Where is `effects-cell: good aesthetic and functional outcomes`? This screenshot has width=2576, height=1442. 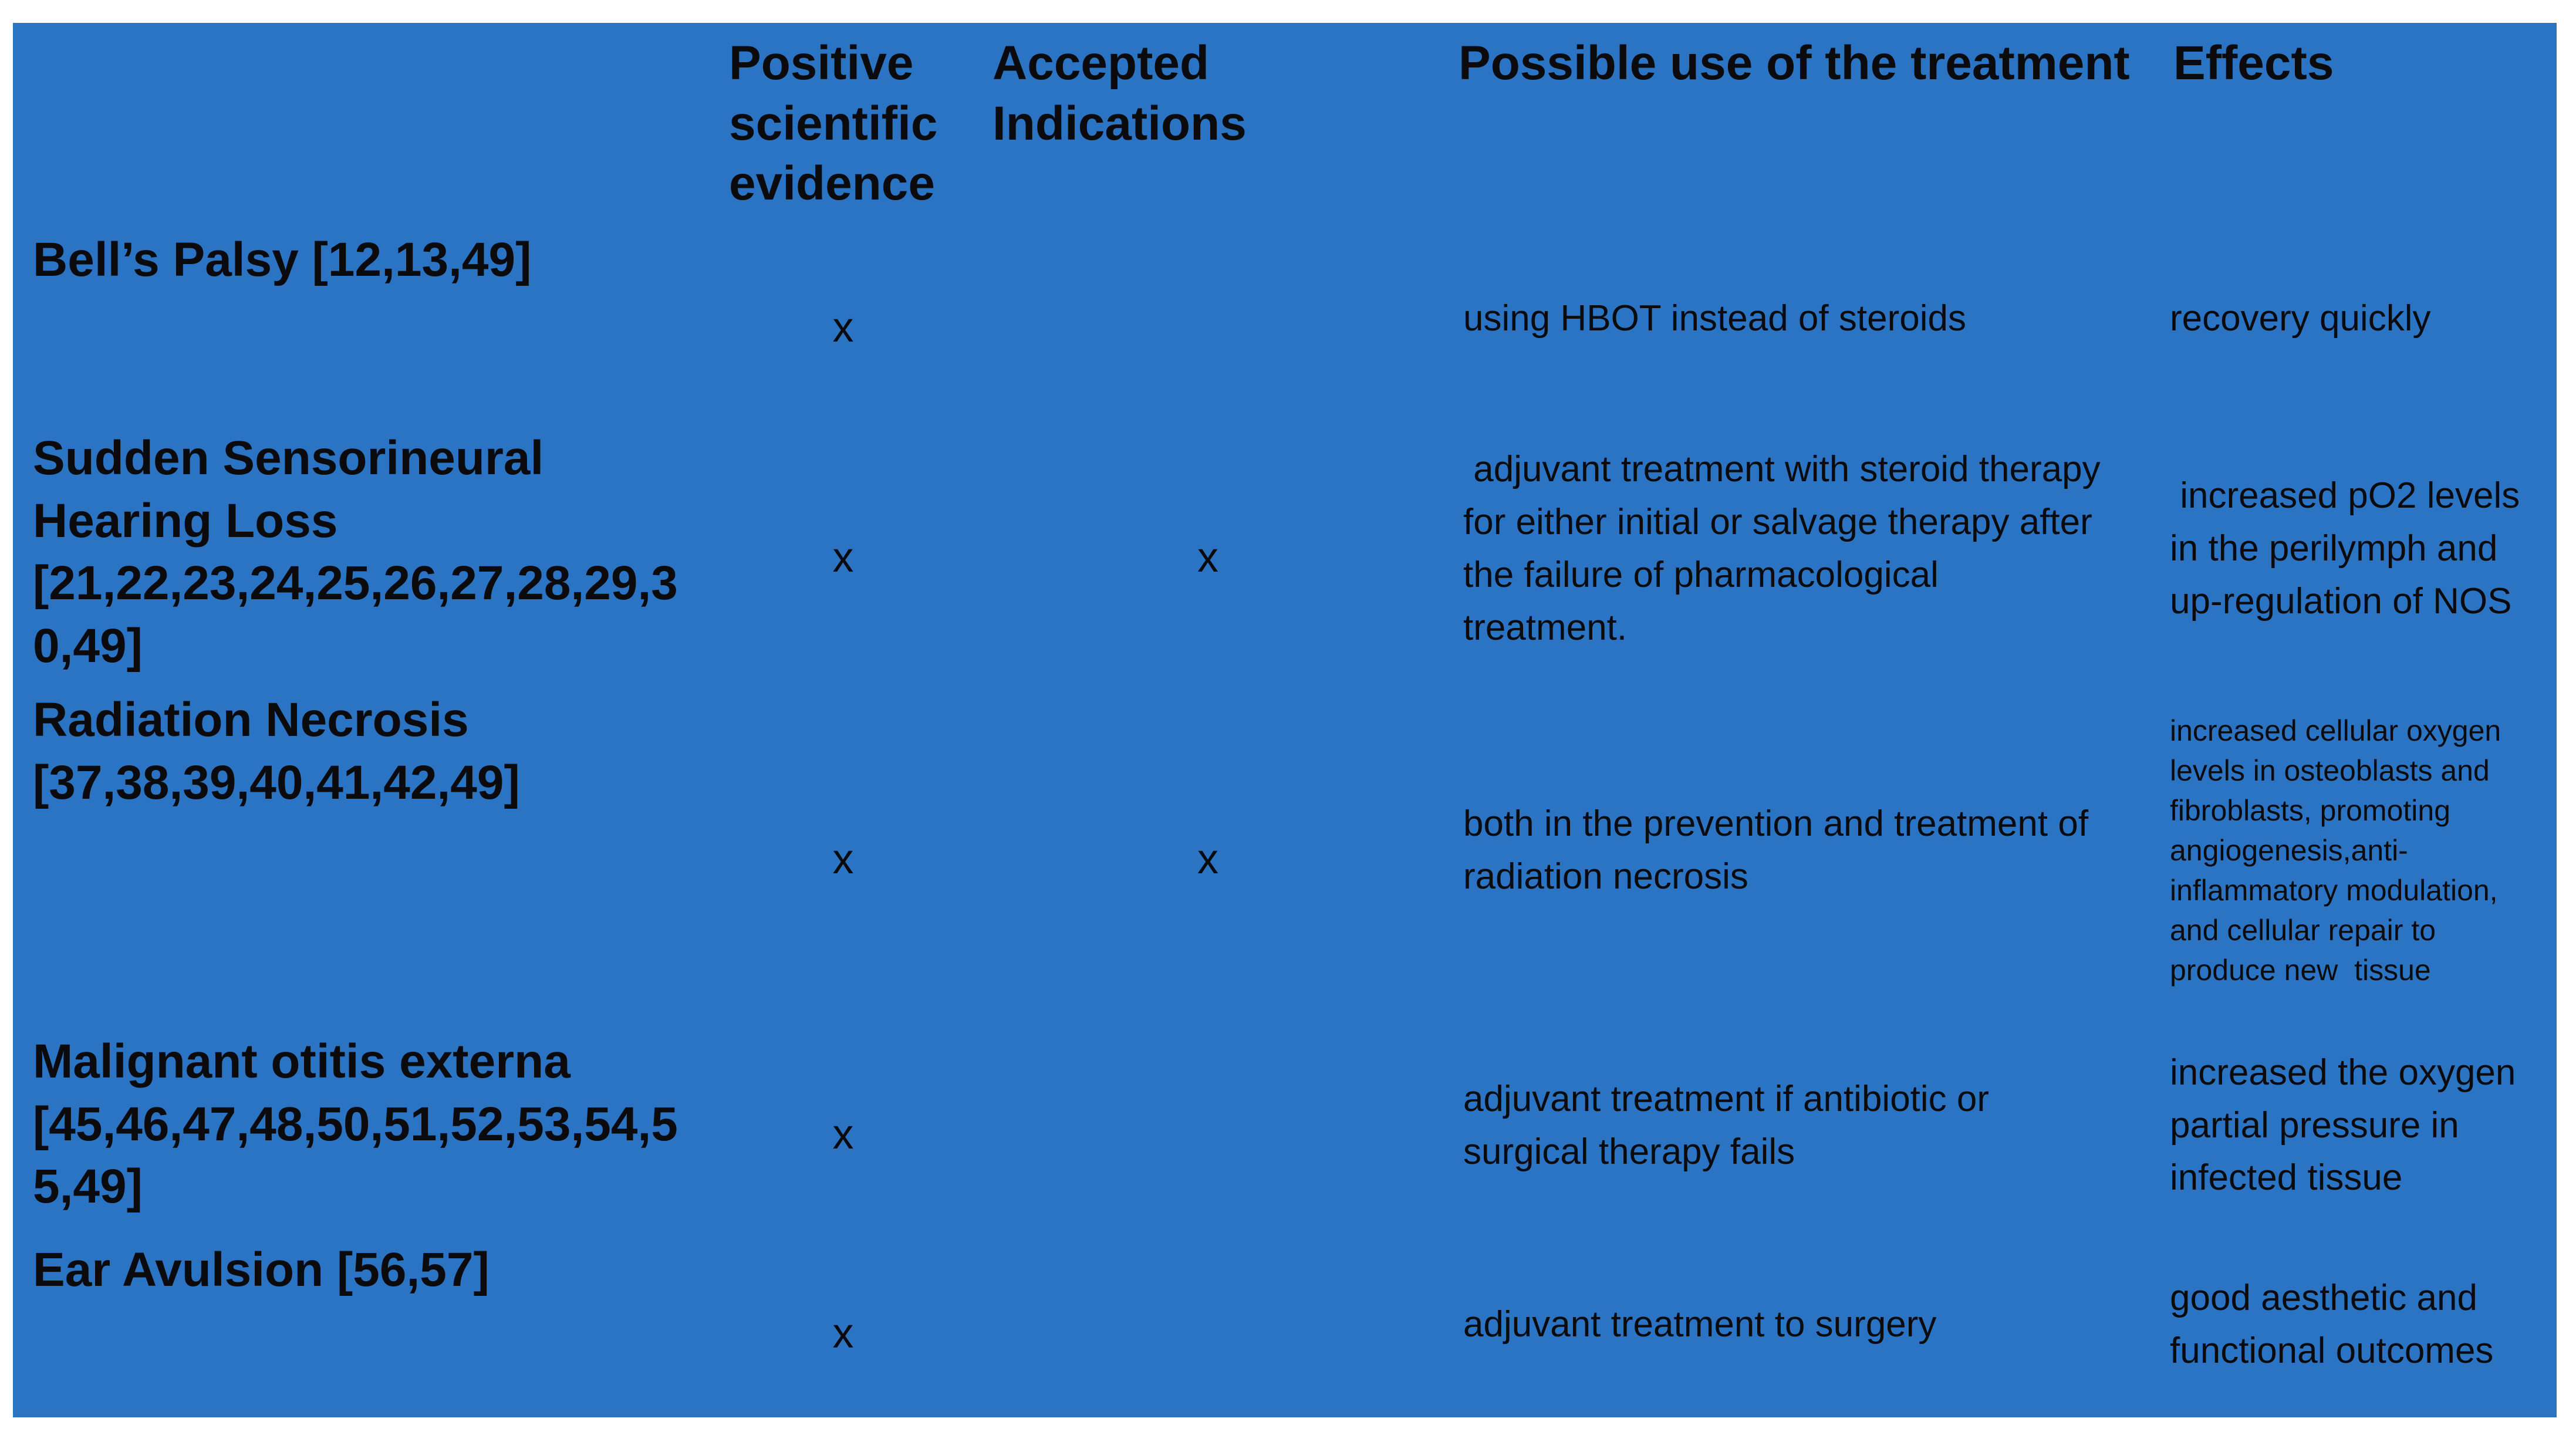 effects-cell: good aesthetic and functional outcomes is located at coordinates (2332, 1324).